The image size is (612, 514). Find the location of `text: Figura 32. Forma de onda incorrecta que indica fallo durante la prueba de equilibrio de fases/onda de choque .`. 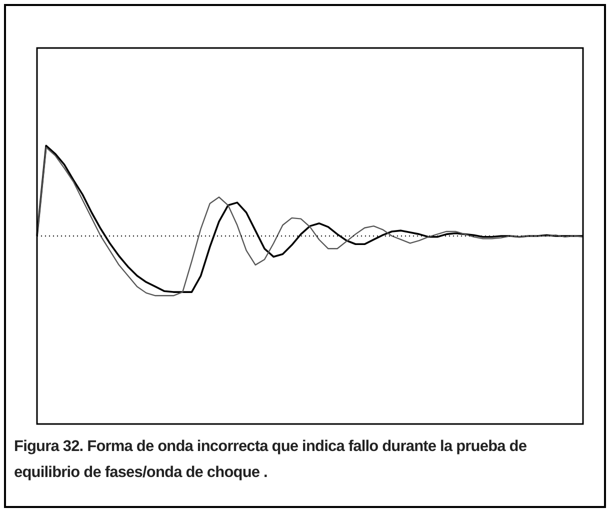

text: Figura 32. Forma de onda incorrecta que indica fallo durante la prueba de equilibrio de fases/onda de choque . is located at coordinates (271, 460).